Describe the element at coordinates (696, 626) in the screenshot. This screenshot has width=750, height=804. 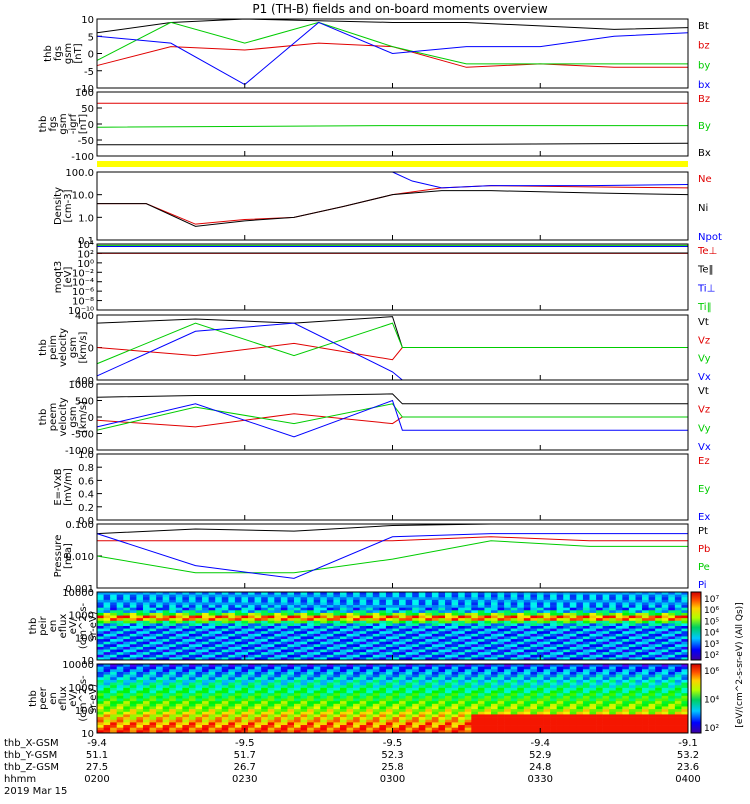
I see `colorbar` at that location.